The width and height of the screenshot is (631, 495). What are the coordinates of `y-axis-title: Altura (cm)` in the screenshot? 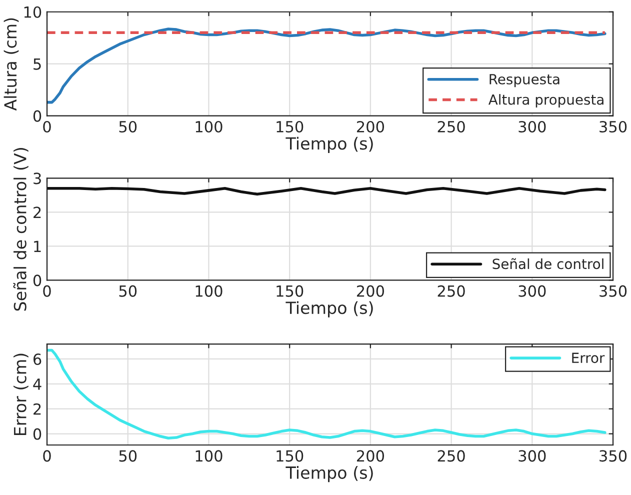 It's located at (11, 64).